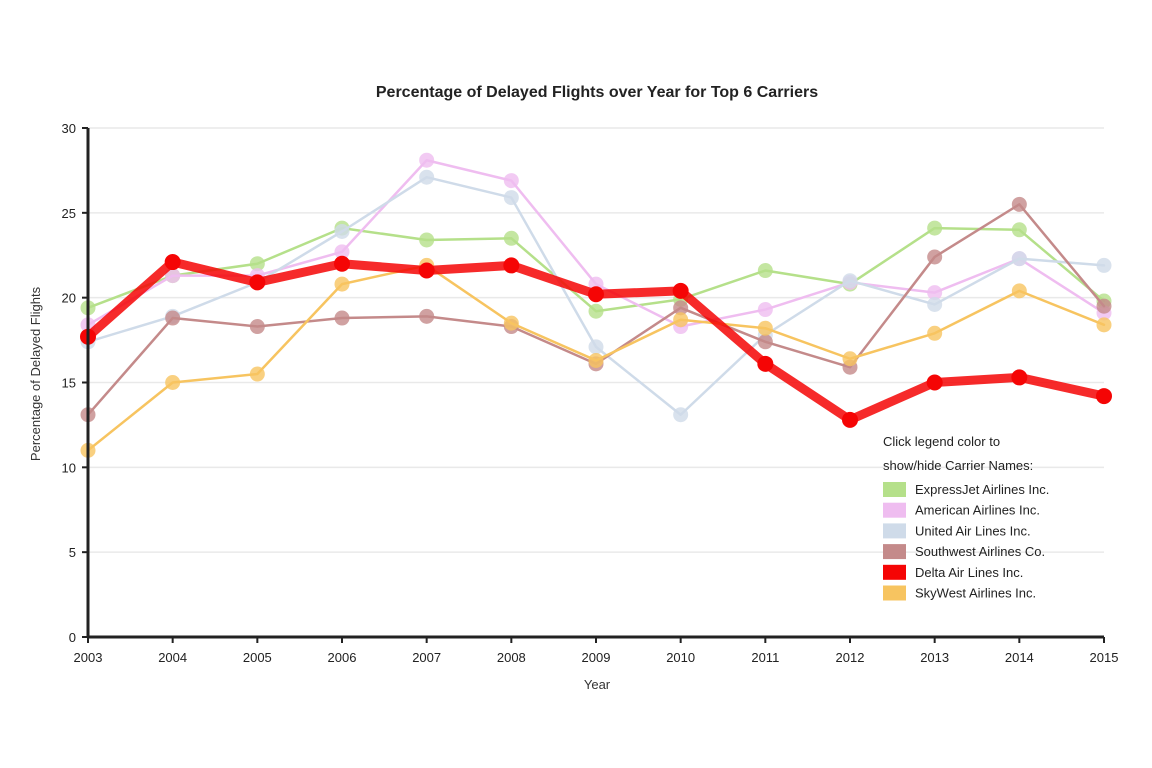  What do you see at coordinates (969, 572) in the screenshot?
I see `legend-label: Delta Air Lines Inc.` at bounding box center [969, 572].